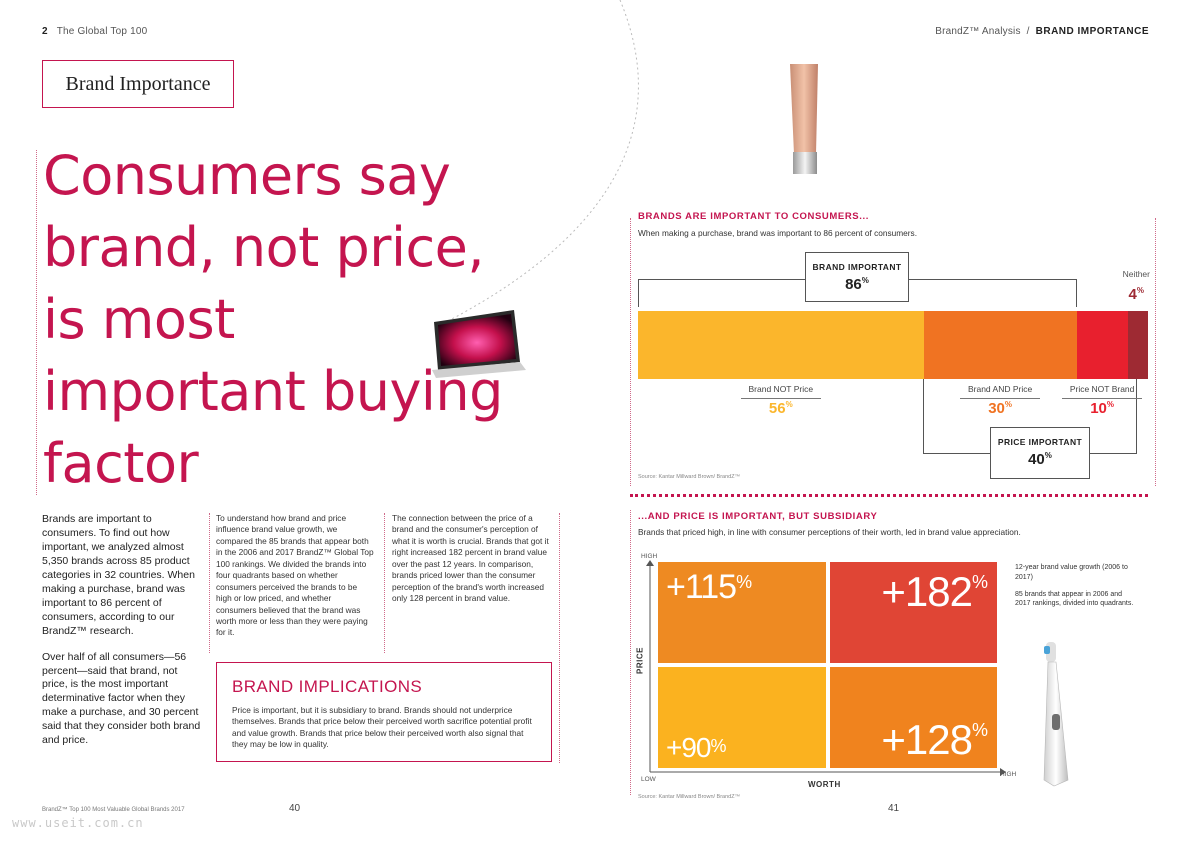 The image size is (1191, 842). I want to click on y-axis-high-tick: HIGH, so click(649, 556).